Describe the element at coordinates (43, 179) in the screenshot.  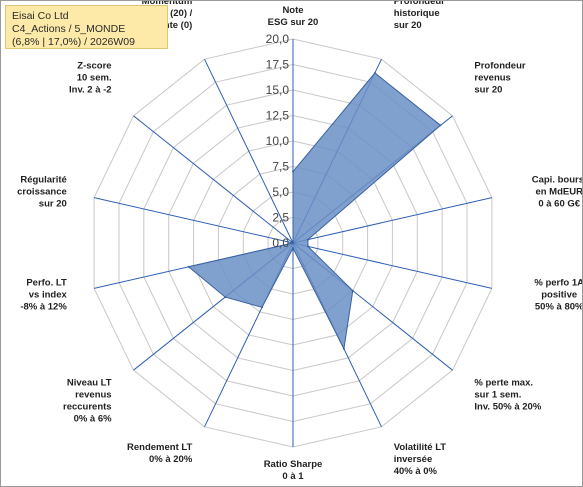
I see `axis-label-line: Régularité` at that location.